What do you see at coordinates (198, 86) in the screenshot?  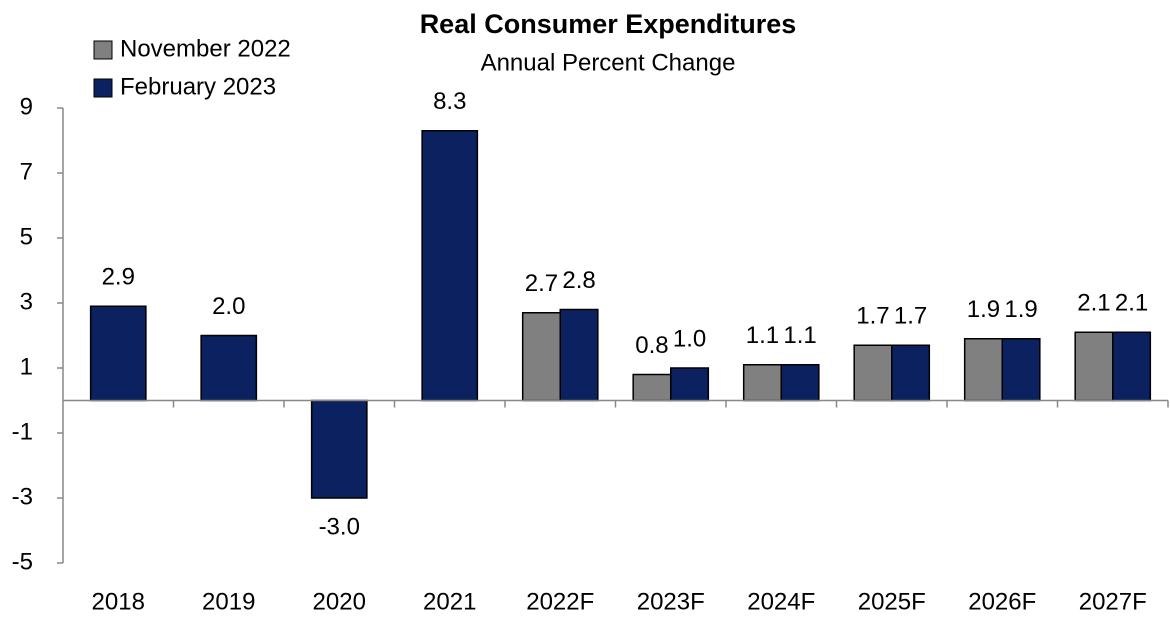 I see `legend-label: February 2023` at bounding box center [198, 86].